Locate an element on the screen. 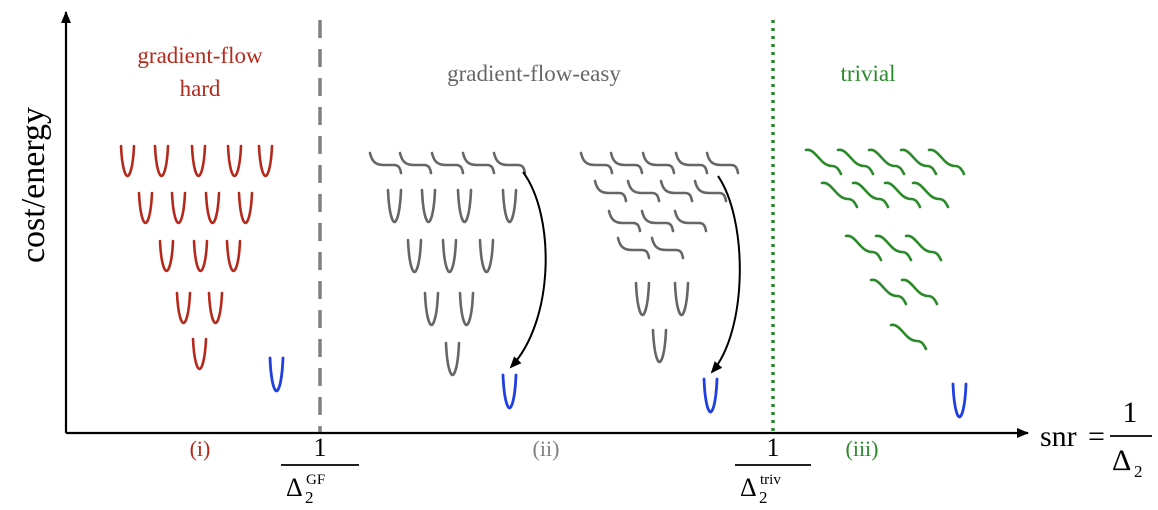 Image resolution: width=1158 pixels, height=510 pixels. triv-delta: Δ is located at coordinates (748, 487).